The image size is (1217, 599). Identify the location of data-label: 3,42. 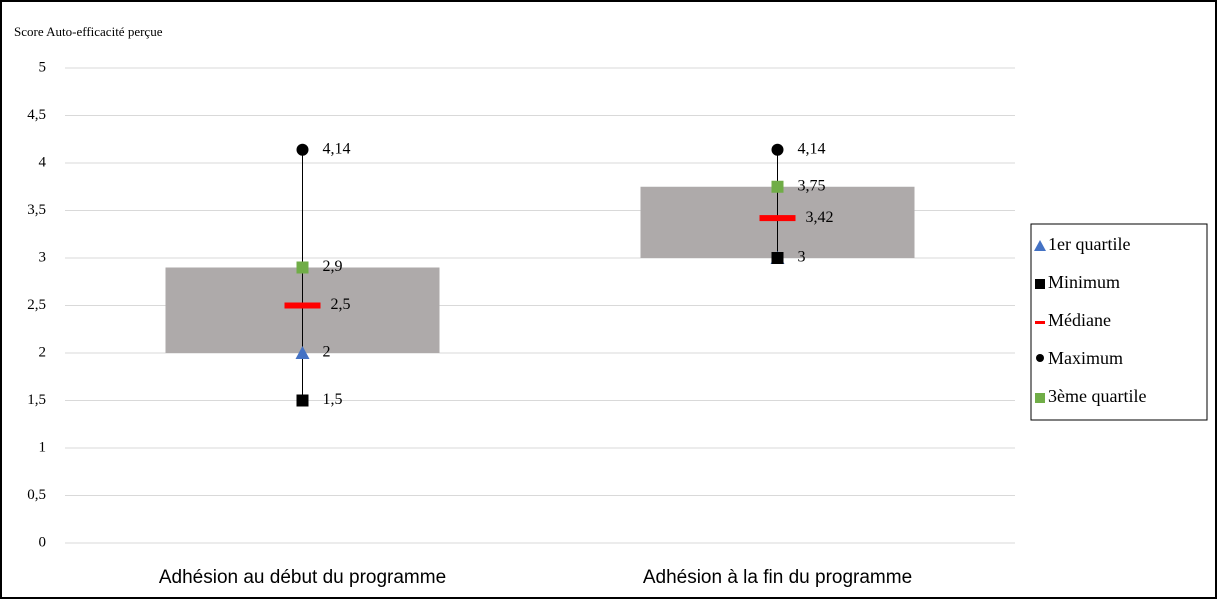
(820, 217).